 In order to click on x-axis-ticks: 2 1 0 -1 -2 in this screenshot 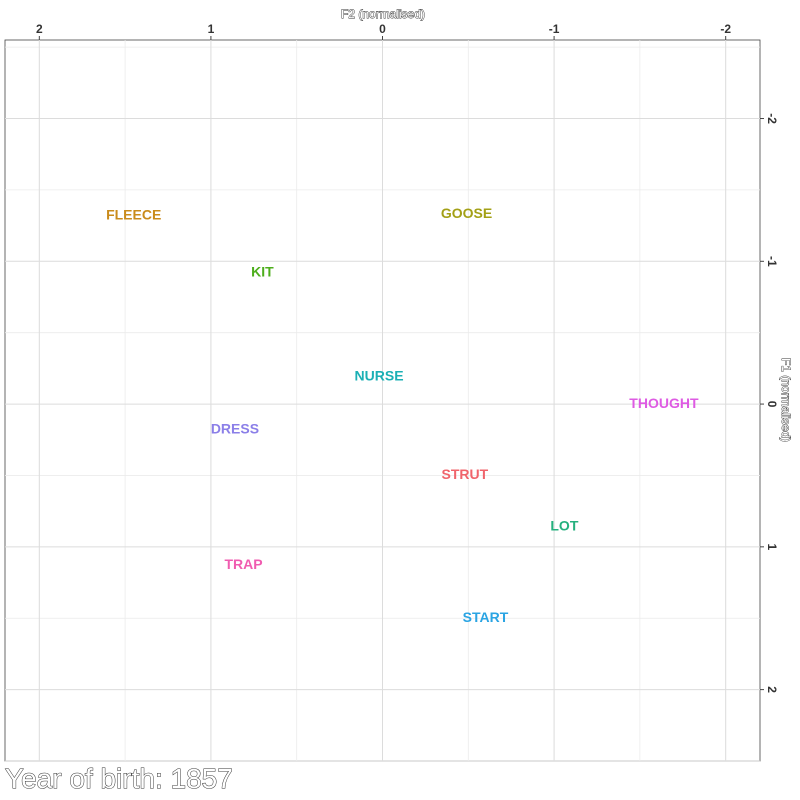, I will do `click(383, 31)`.